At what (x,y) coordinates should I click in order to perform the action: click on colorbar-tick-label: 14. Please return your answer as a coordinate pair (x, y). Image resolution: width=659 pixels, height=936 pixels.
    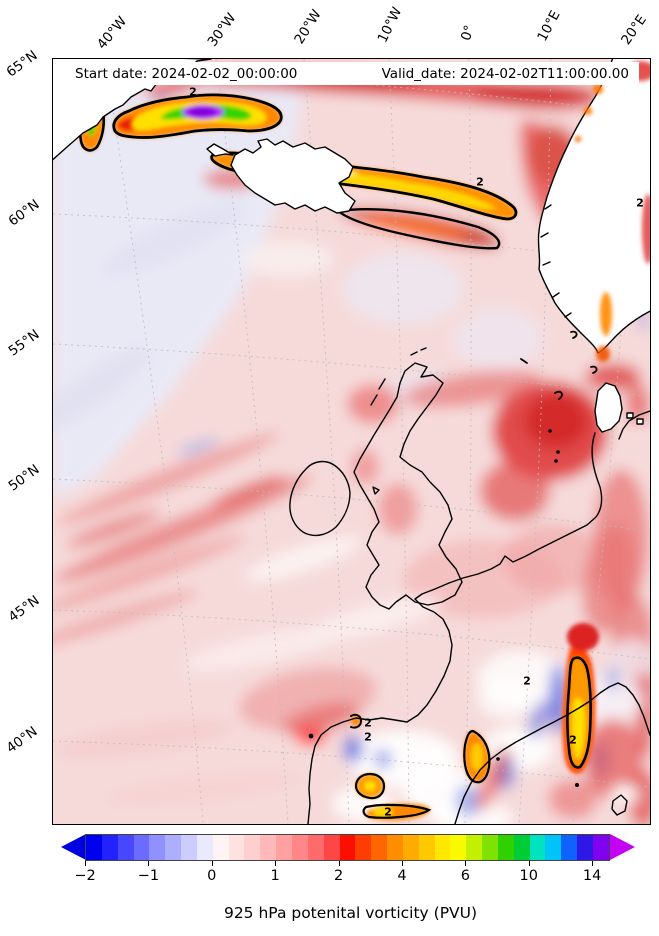
    Looking at the image, I should click on (592, 876).